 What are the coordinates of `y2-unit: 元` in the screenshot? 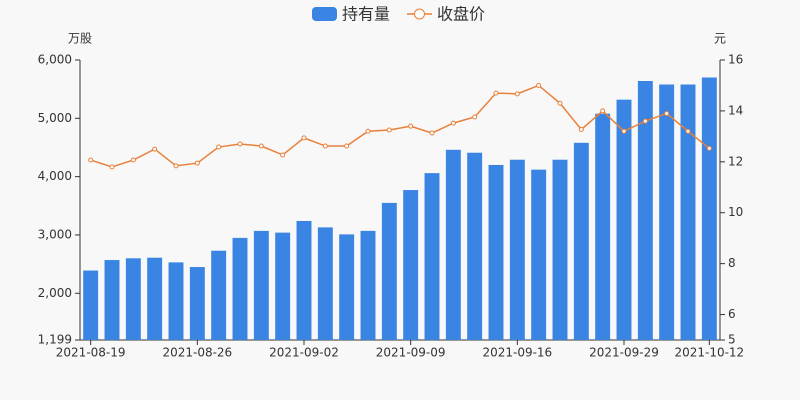 It's located at (720, 39).